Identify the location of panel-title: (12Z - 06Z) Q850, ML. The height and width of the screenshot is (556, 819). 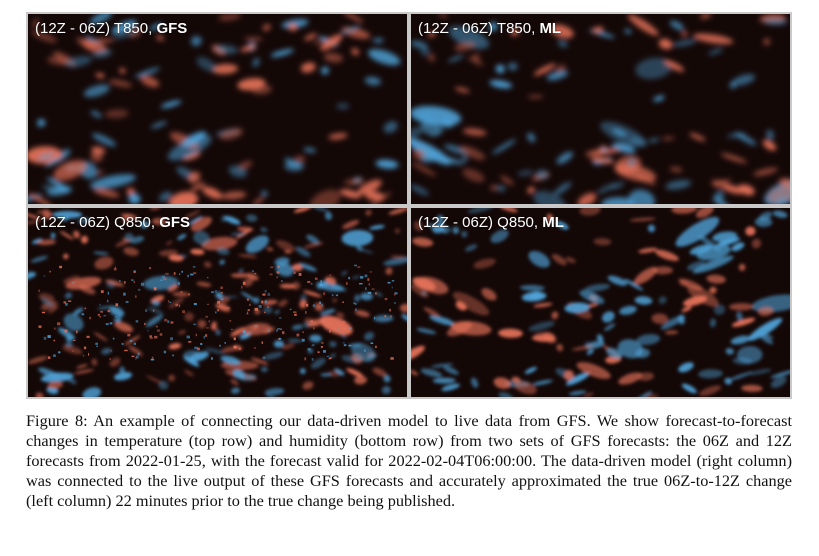
(491, 222).